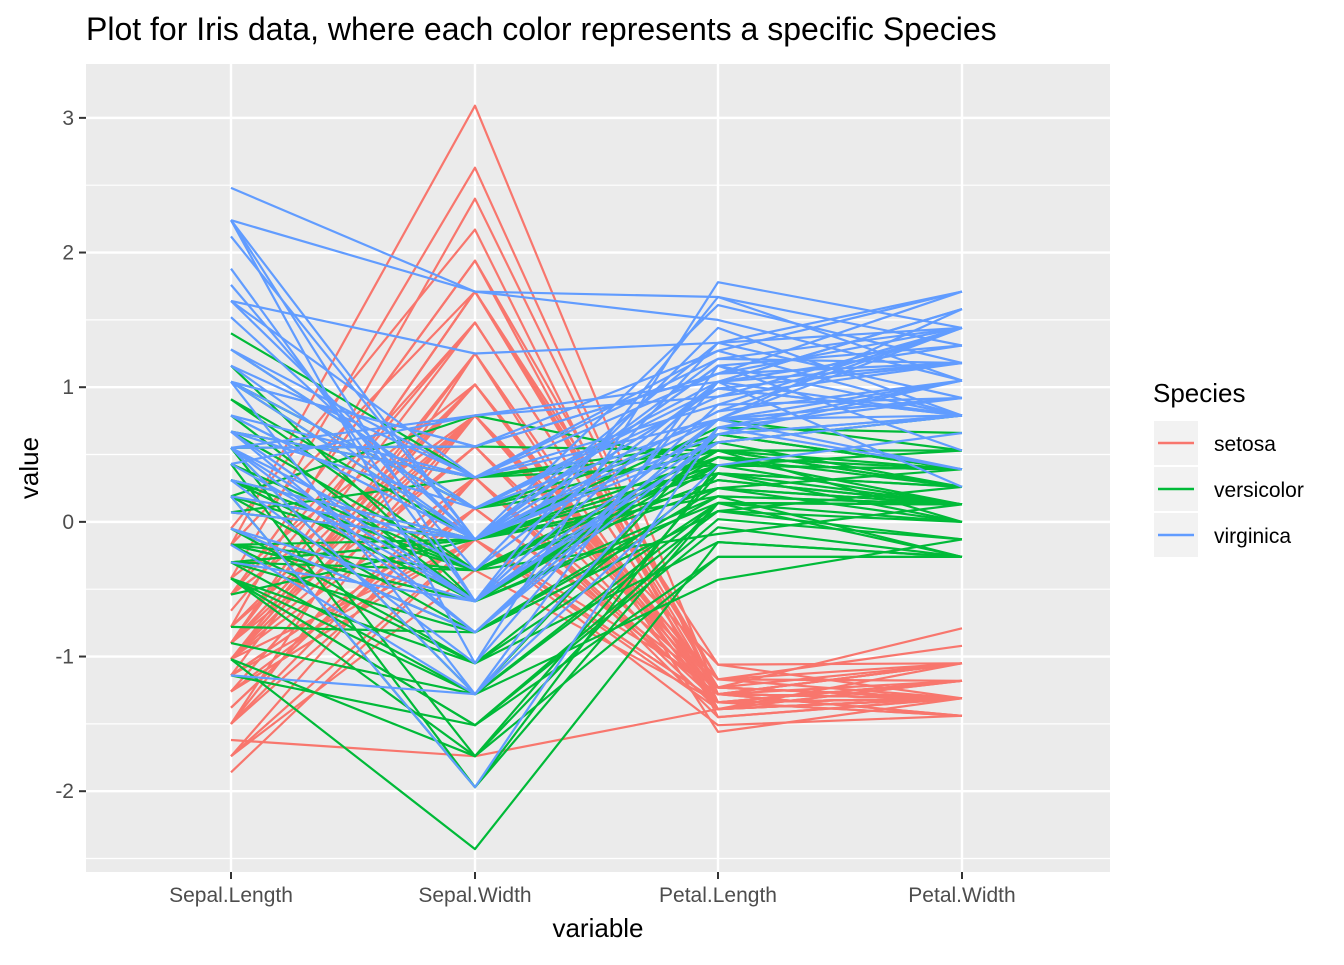 Image resolution: width=1344 pixels, height=965 pixels. I want to click on legend: Species setosa versicolor virginica, so click(1228, 467).